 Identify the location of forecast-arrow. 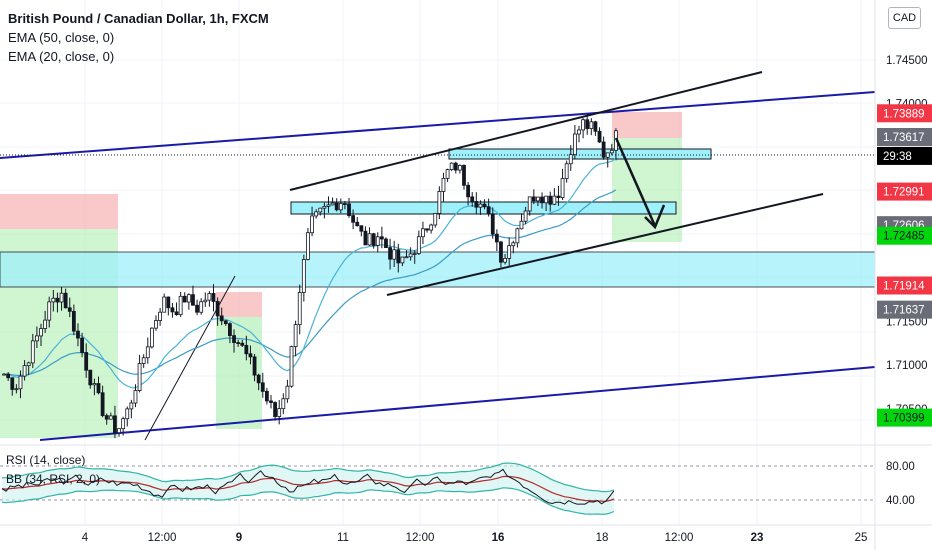
(640, 183).